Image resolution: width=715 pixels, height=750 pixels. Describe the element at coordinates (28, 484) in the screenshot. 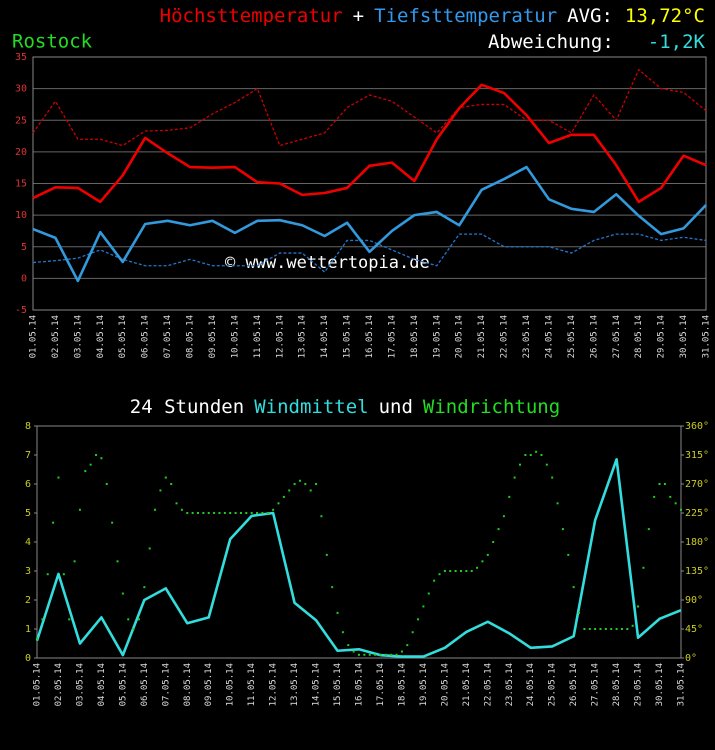

I see `y-tick-label: 6` at that location.